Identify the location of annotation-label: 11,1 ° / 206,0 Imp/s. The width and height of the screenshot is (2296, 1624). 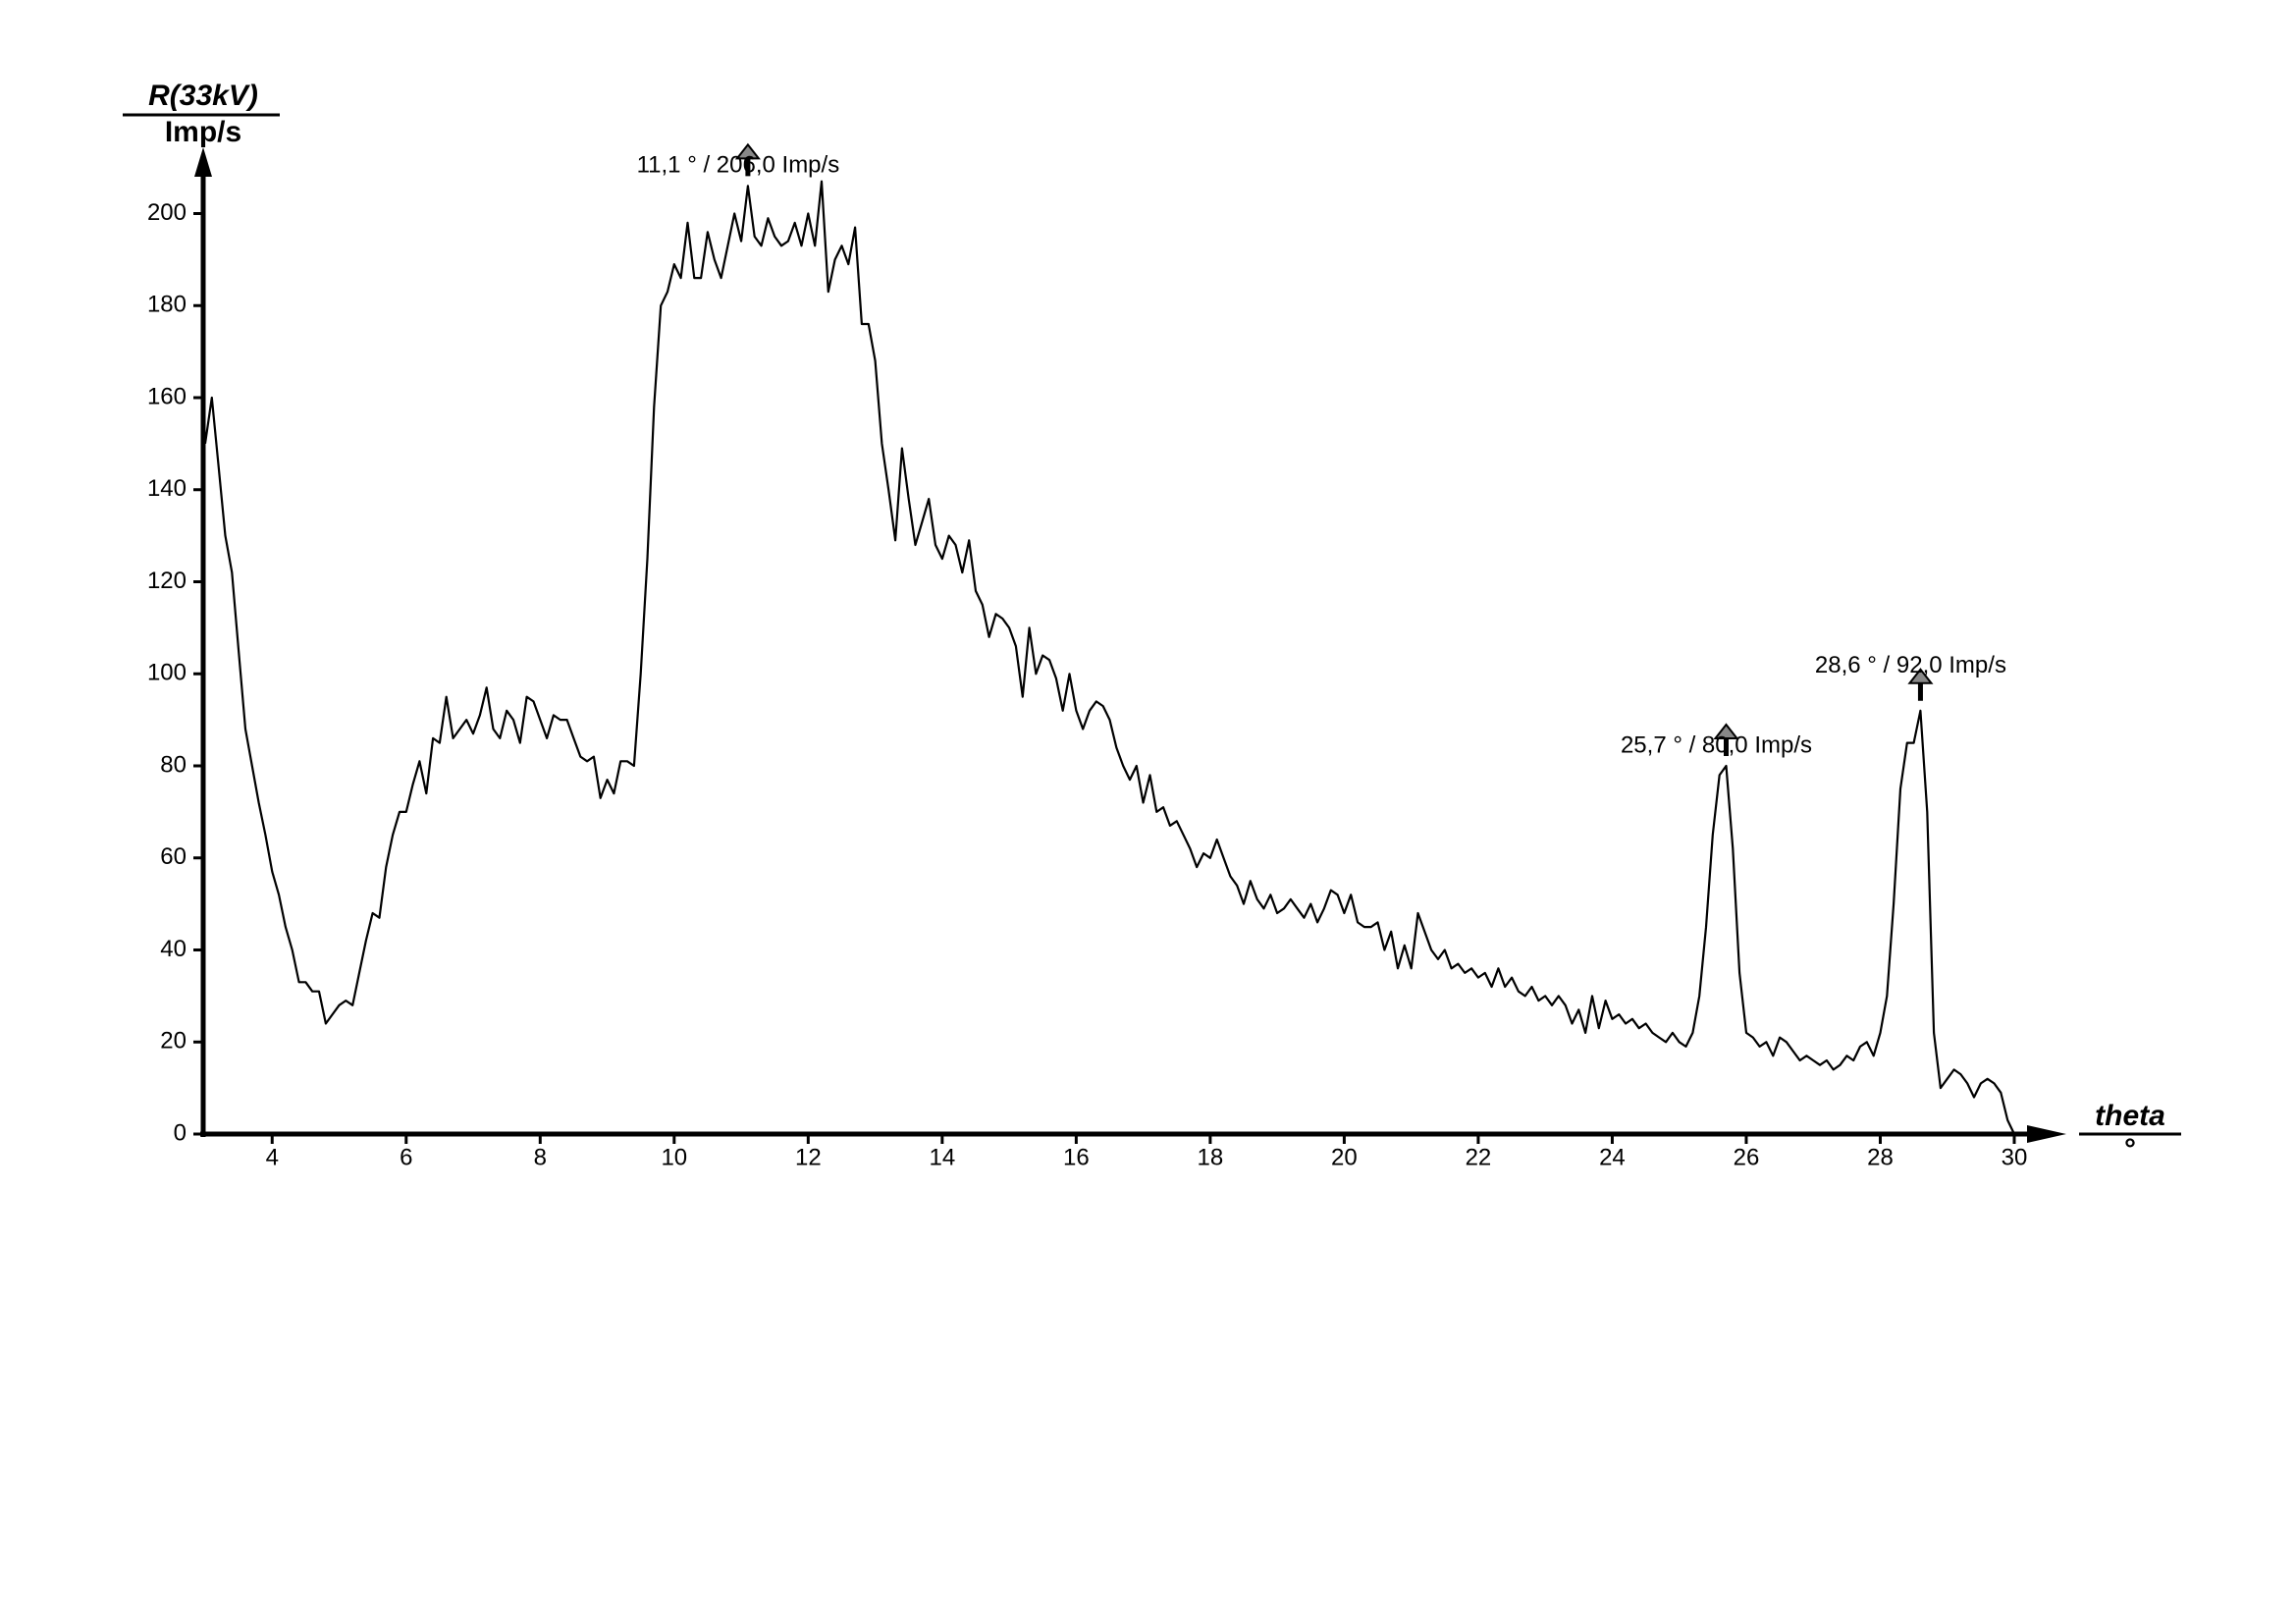
(738, 165).